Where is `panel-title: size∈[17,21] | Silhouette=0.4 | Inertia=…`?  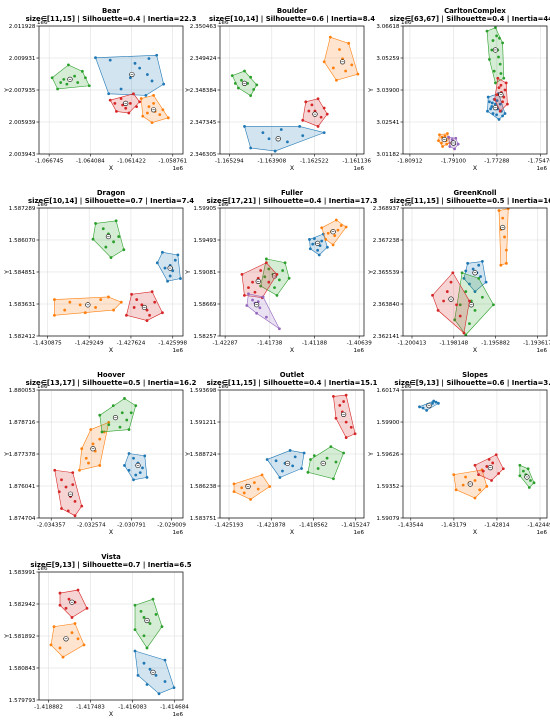 panel-title: size∈[17,21] | Silhouette=0.4 | Inertia=… is located at coordinates (292, 201).